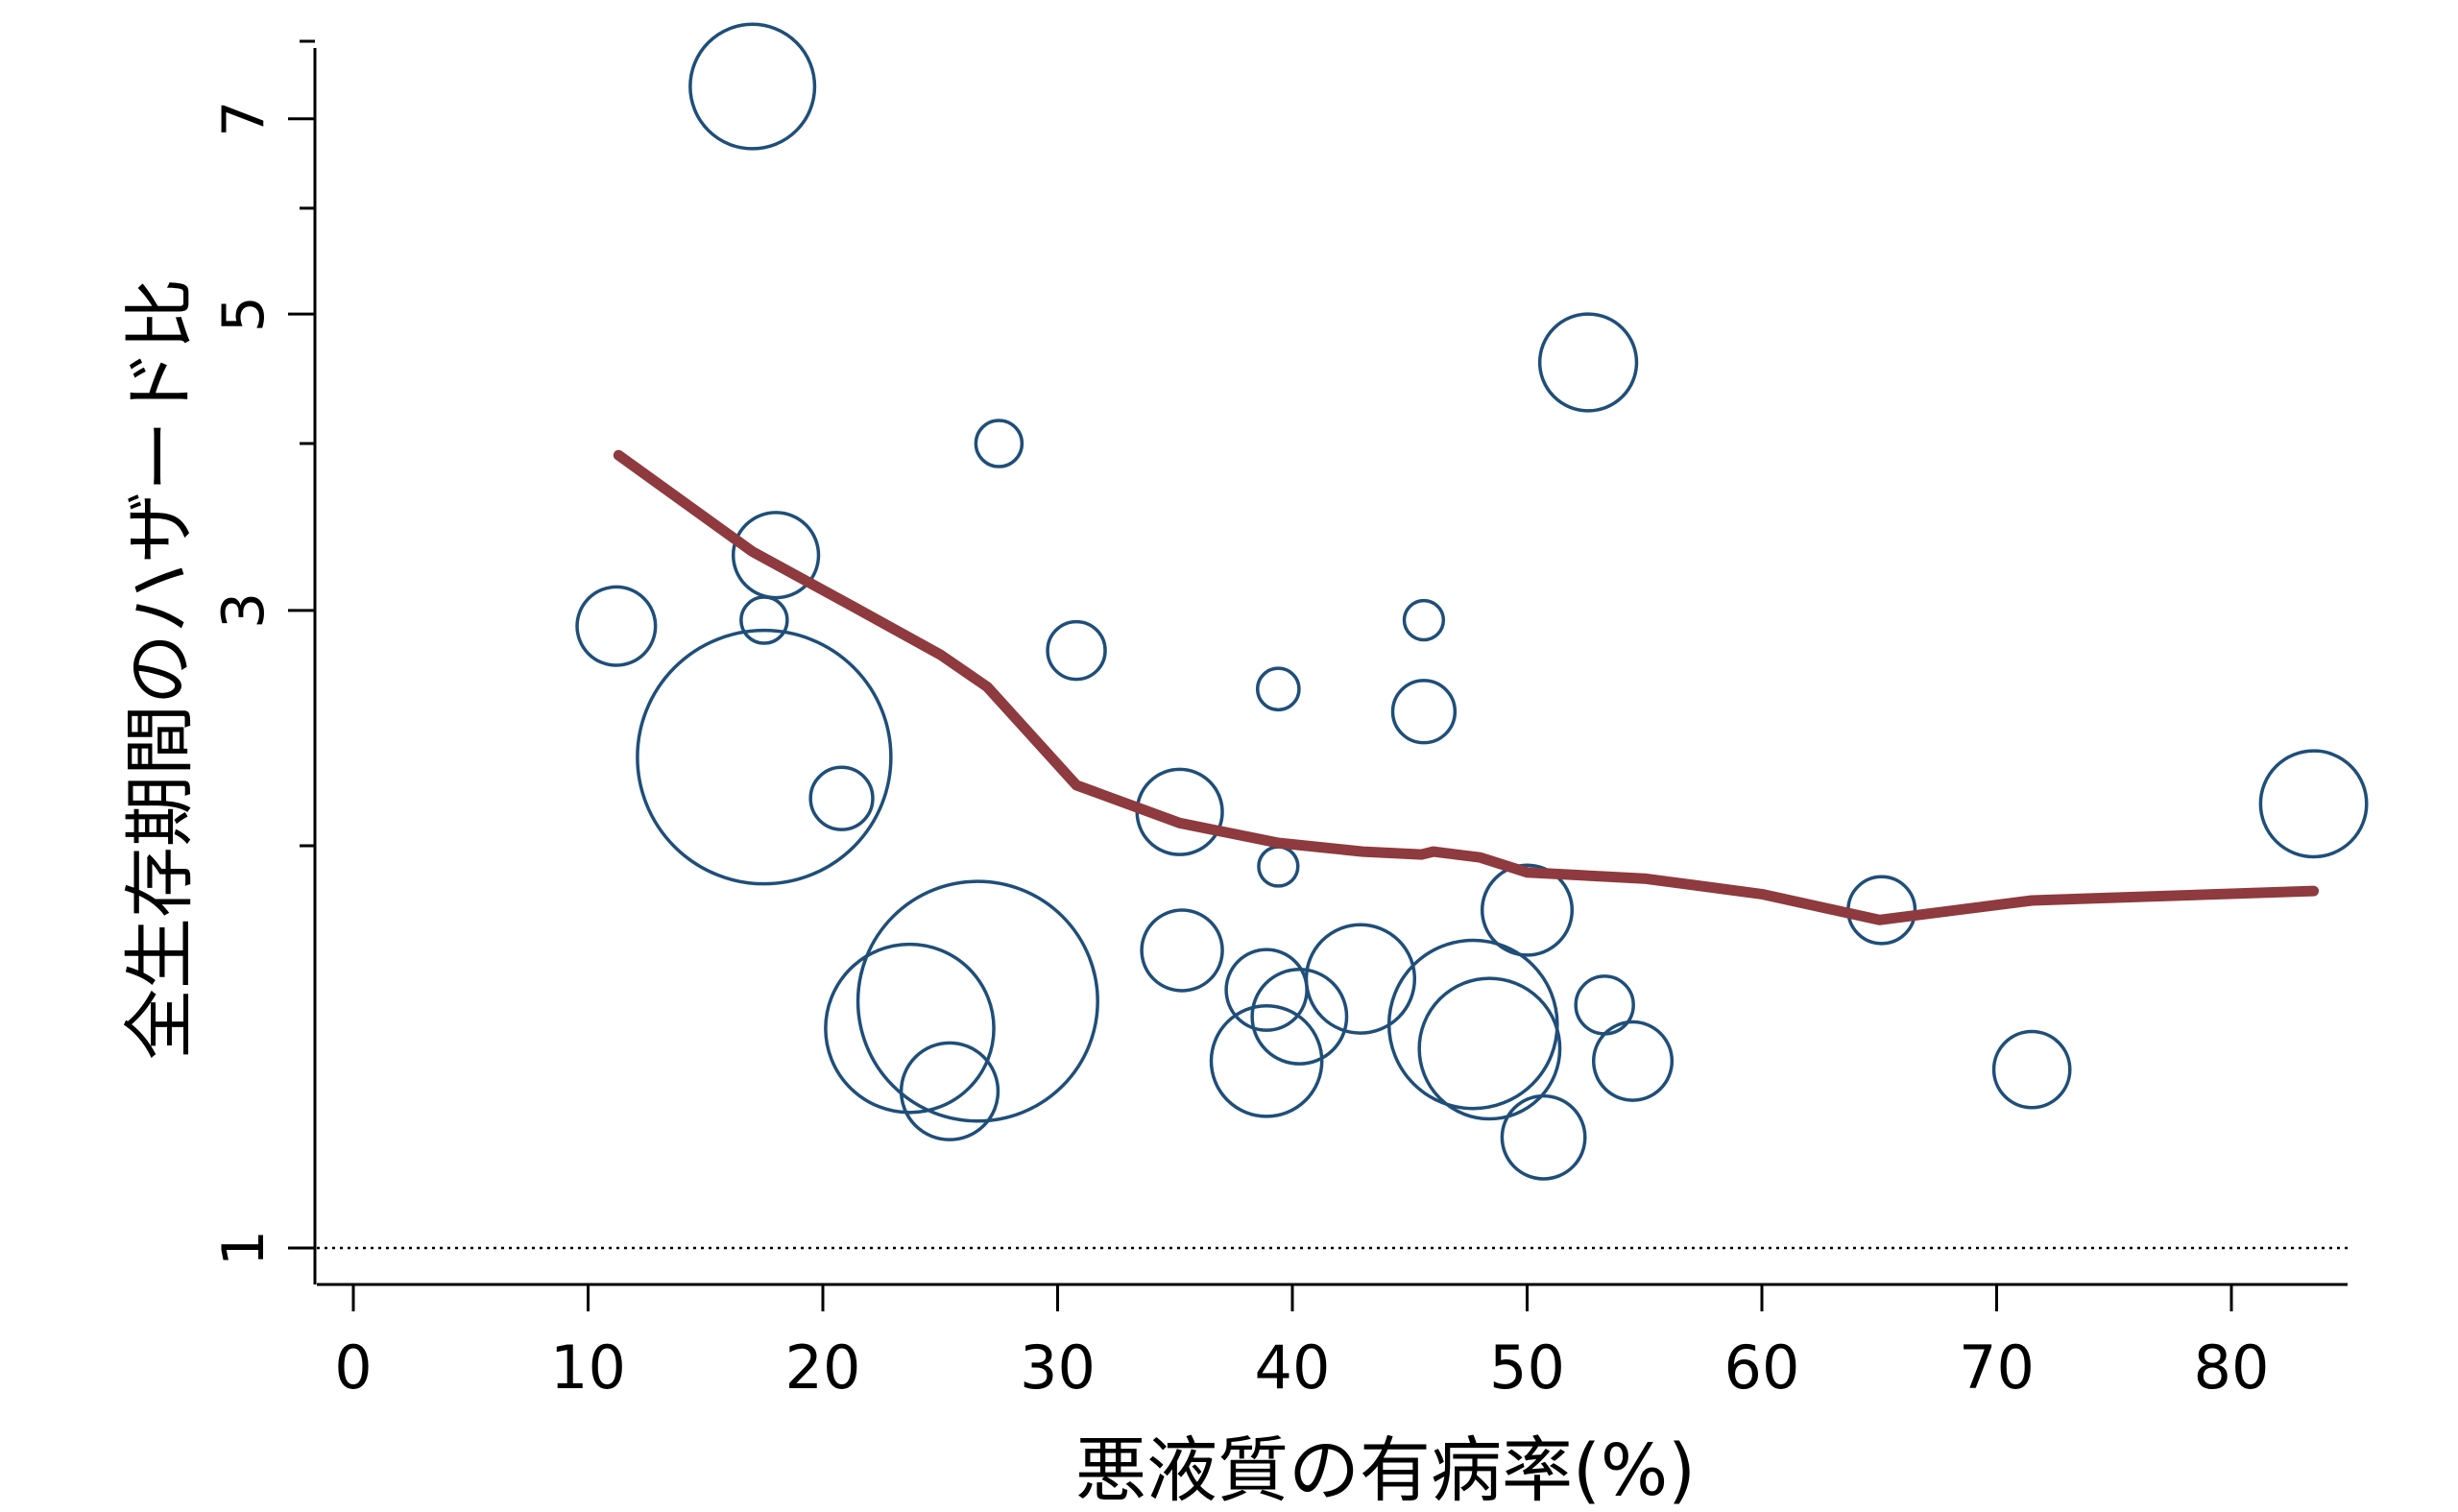  Describe the element at coordinates (588, 1367) in the screenshot. I see `x-tick-label: 10` at that location.